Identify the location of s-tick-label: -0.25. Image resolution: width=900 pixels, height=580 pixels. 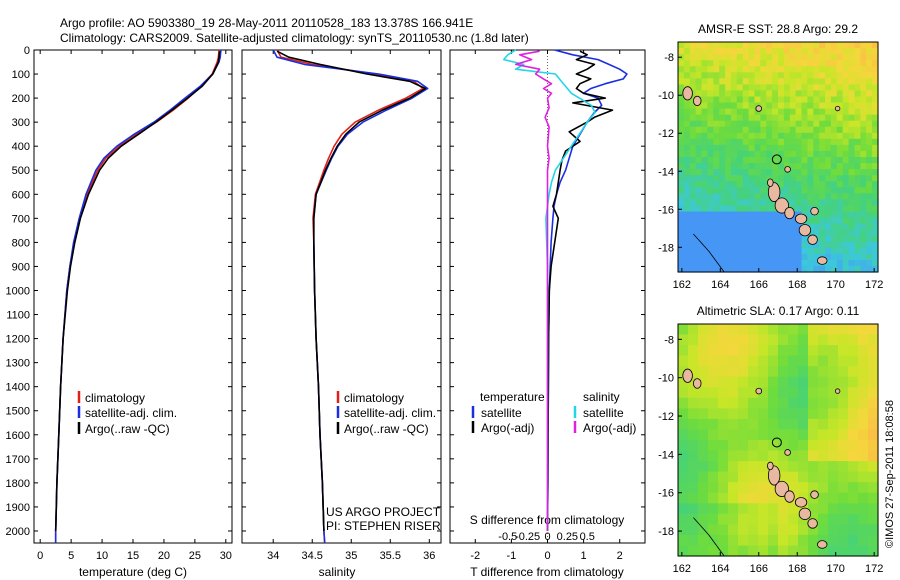
(527, 537).